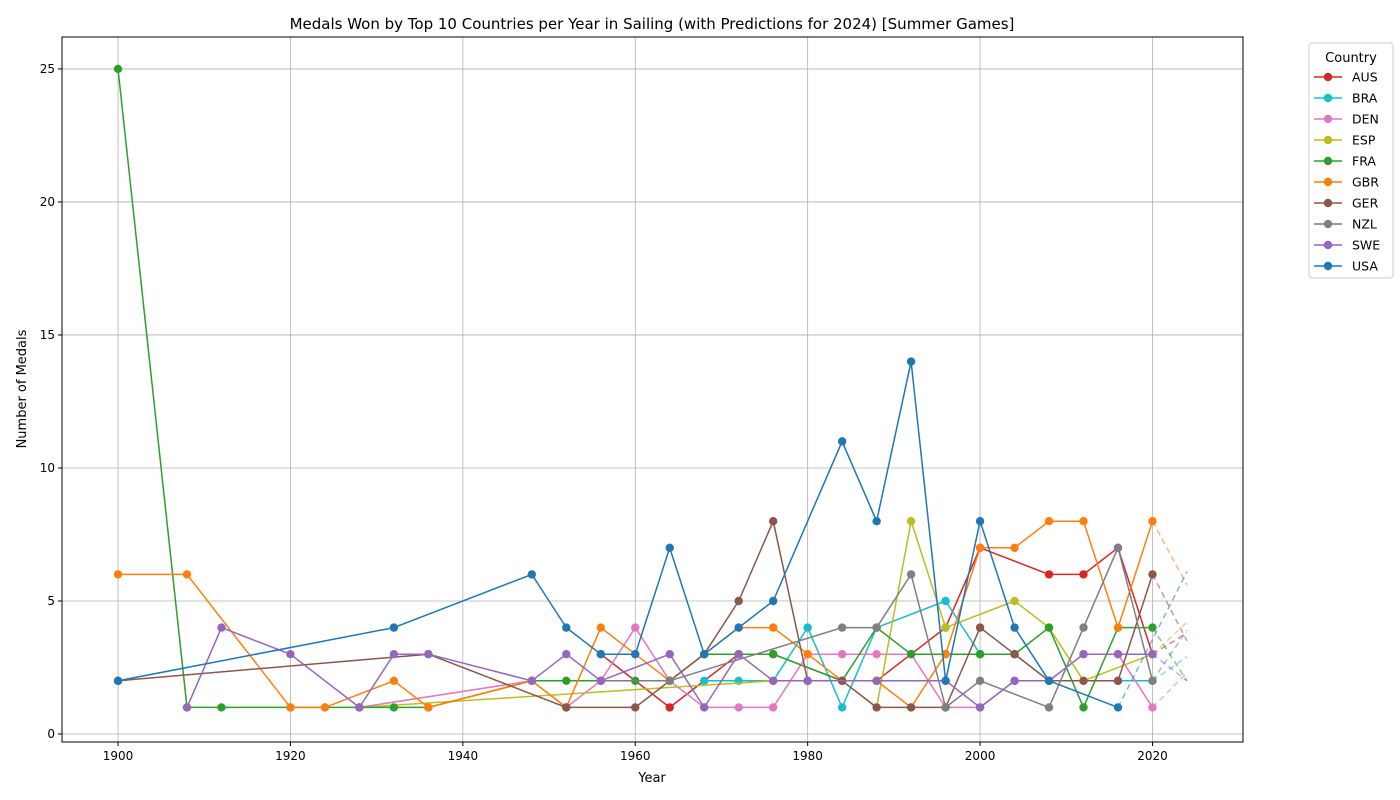 The width and height of the screenshot is (1400, 800). I want to click on legend-label: NZL, so click(1364, 224).